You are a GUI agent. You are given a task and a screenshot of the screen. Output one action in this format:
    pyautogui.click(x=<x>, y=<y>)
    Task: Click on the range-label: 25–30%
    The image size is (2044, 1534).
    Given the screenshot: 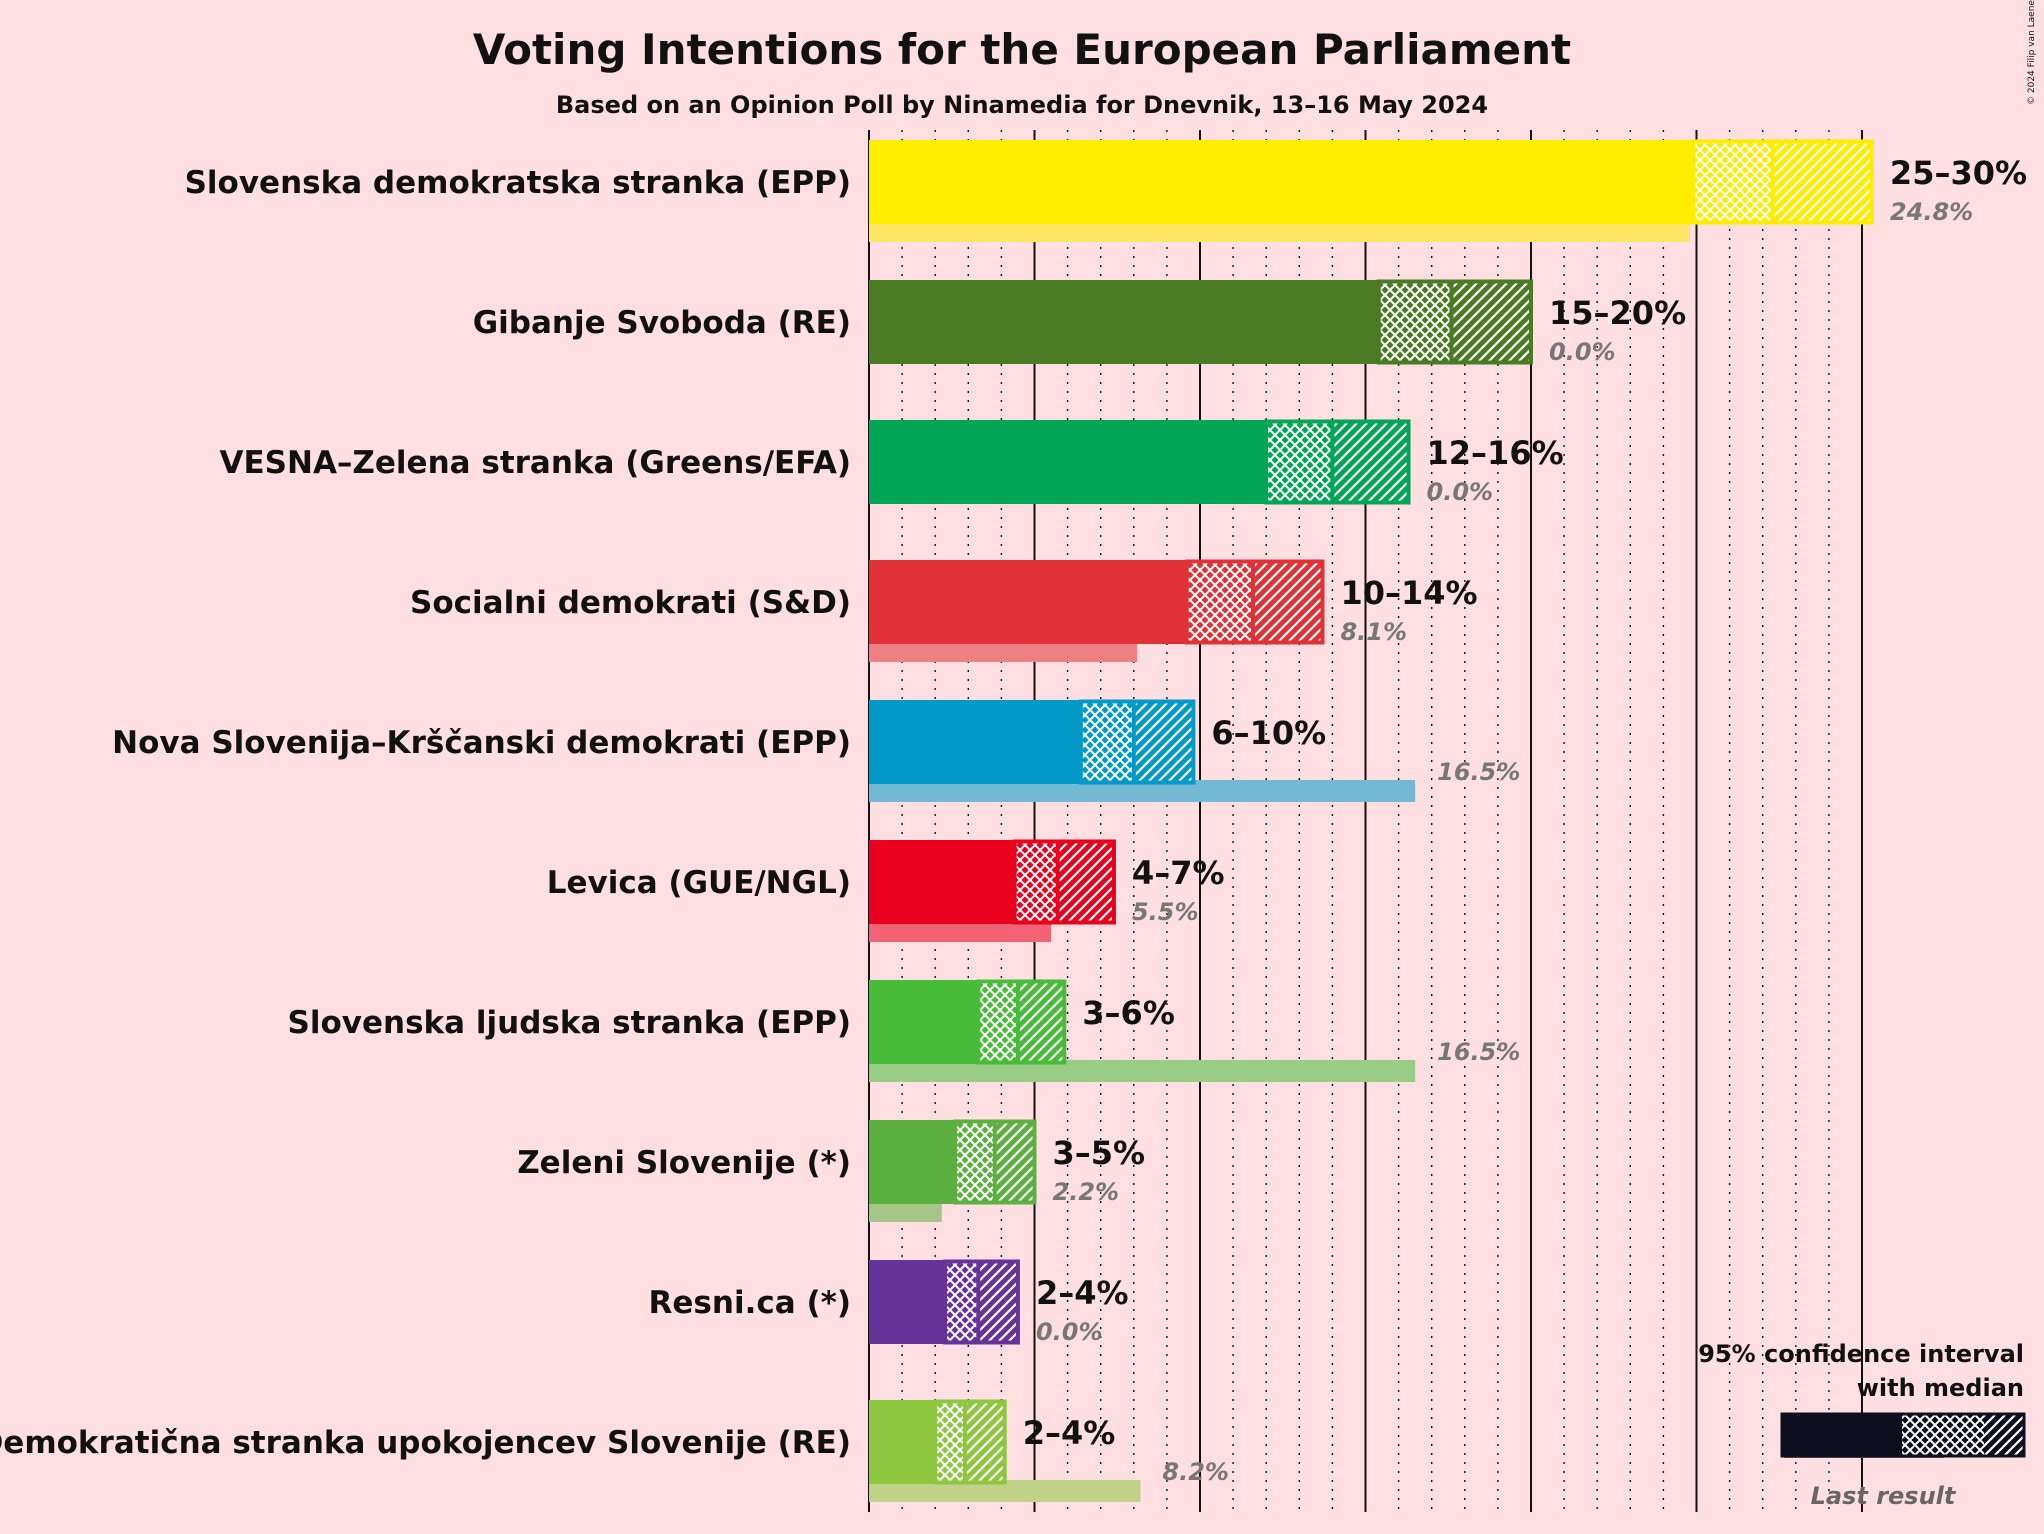 What is the action you would take?
    pyautogui.click(x=1958, y=173)
    